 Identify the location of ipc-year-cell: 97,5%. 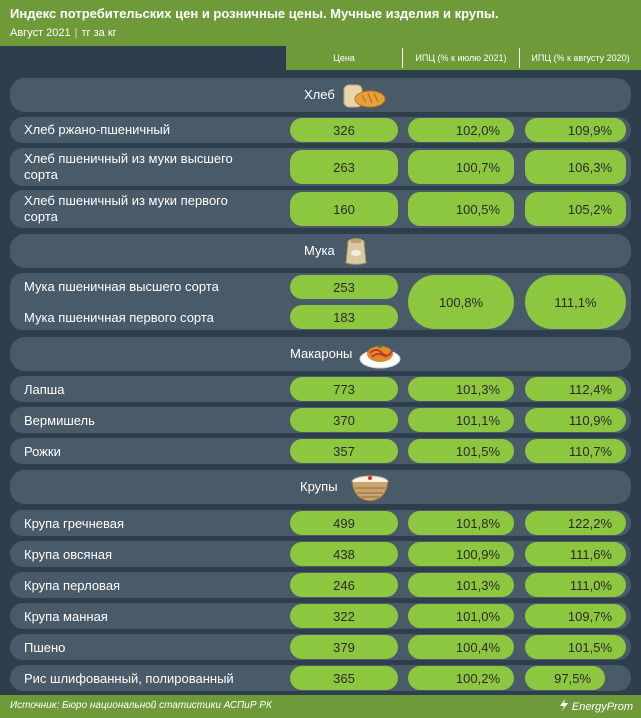
(565, 678).